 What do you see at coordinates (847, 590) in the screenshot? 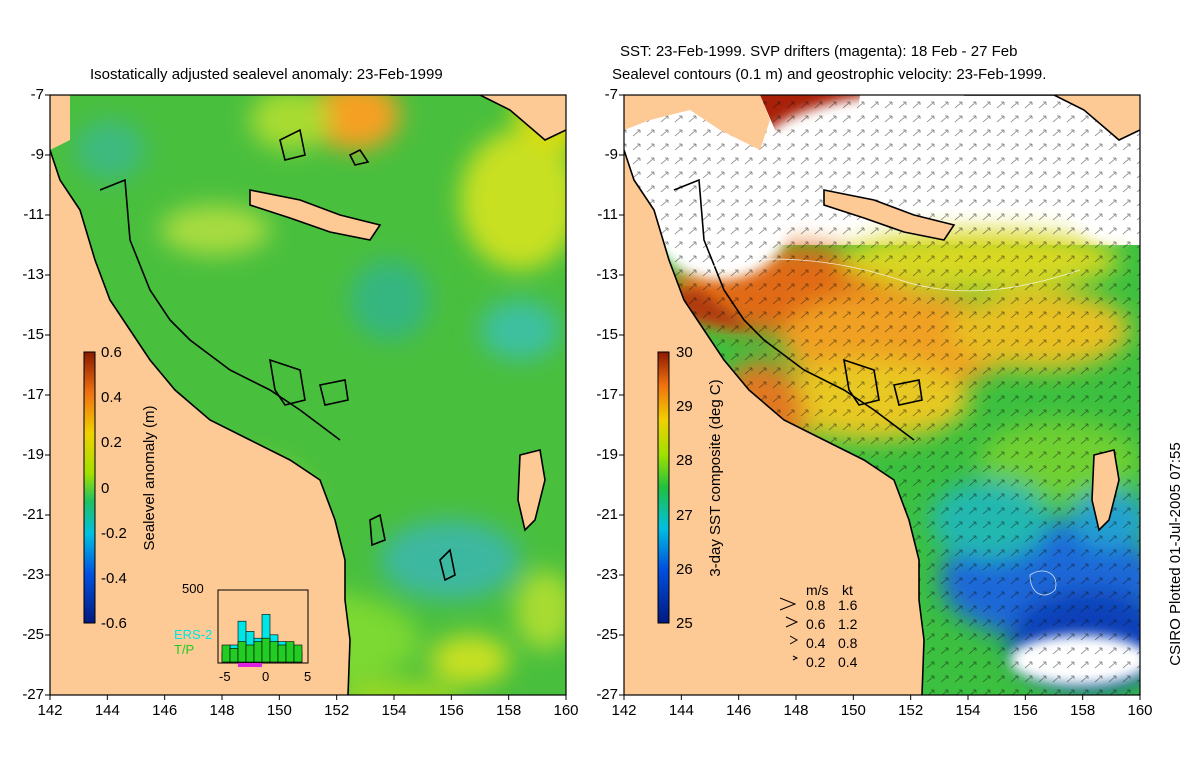
I see `velocity-legend-header-kt: kt` at bounding box center [847, 590].